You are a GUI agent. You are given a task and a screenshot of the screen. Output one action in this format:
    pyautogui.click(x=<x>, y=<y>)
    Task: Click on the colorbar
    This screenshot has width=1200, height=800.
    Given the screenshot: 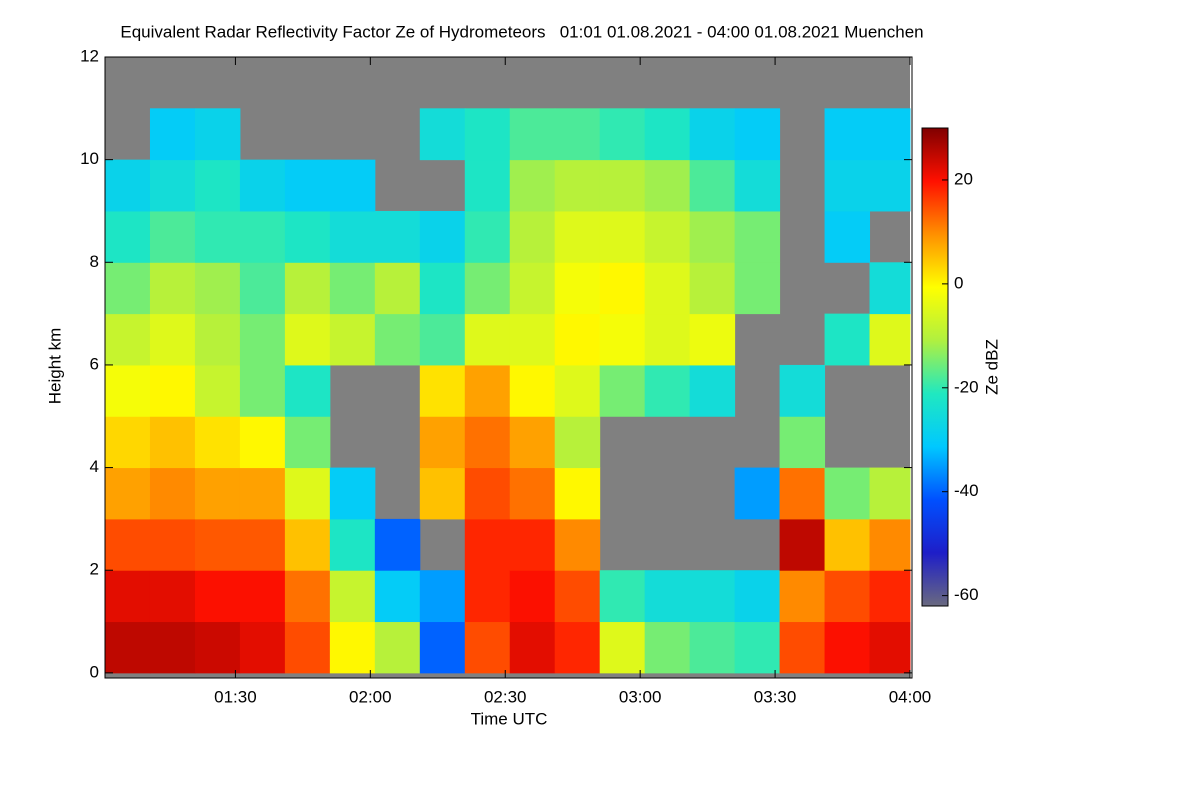 What is the action you would take?
    pyautogui.click(x=935, y=367)
    